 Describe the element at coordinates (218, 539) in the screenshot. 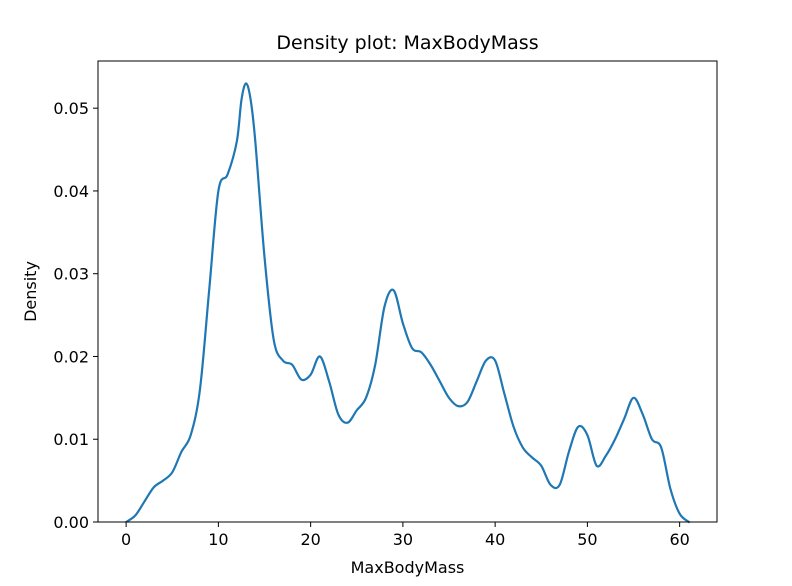

I see `x-tick-label: 10` at that location.